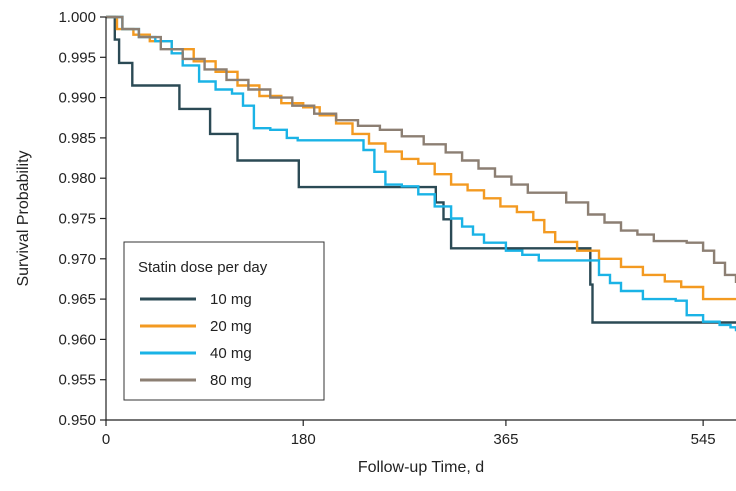 Image resolution: width=736 pixels, height=491 pixels. What do you see at coordinates (77, 380) in the screenshot?
I see `y-tick-label: 0.955` at bounding box center [77, 380].